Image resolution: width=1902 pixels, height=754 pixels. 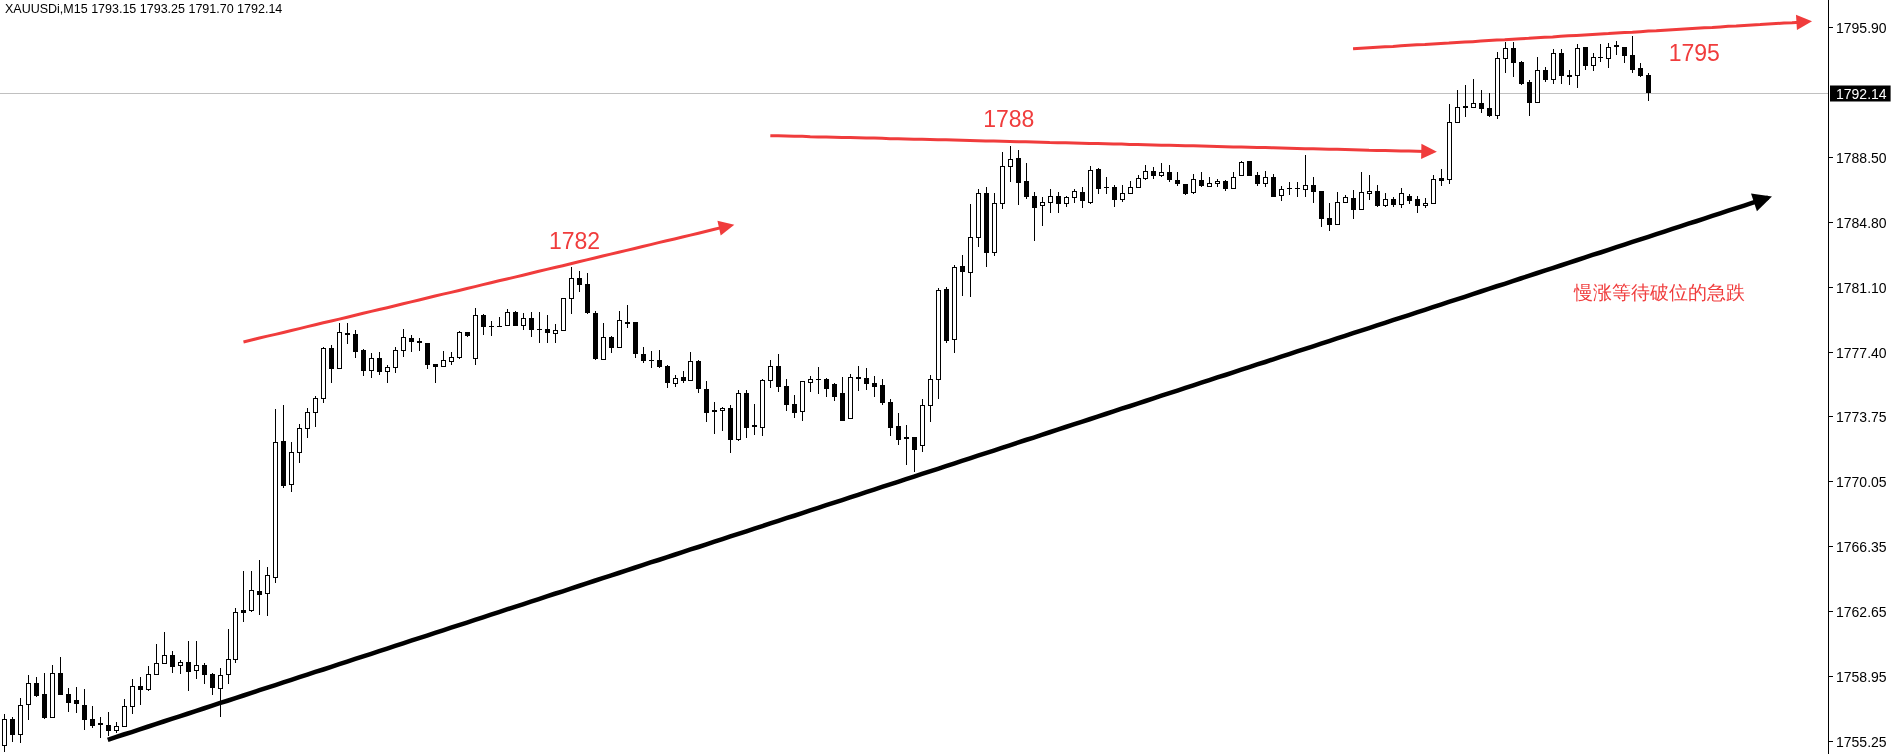 What do you see at coordinates (1861, 546) in the screenshot?
I see `y-tick-label: 1766.35` at bounding box center [1861, 546].